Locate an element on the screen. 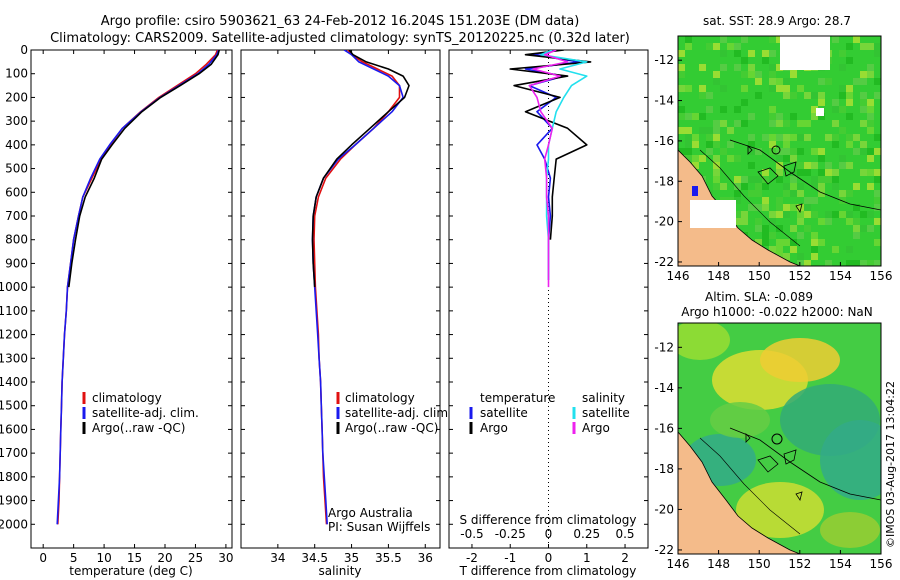 The image size is (900, 580). x-tick-label: 10 is located at coordinates (103, 558).